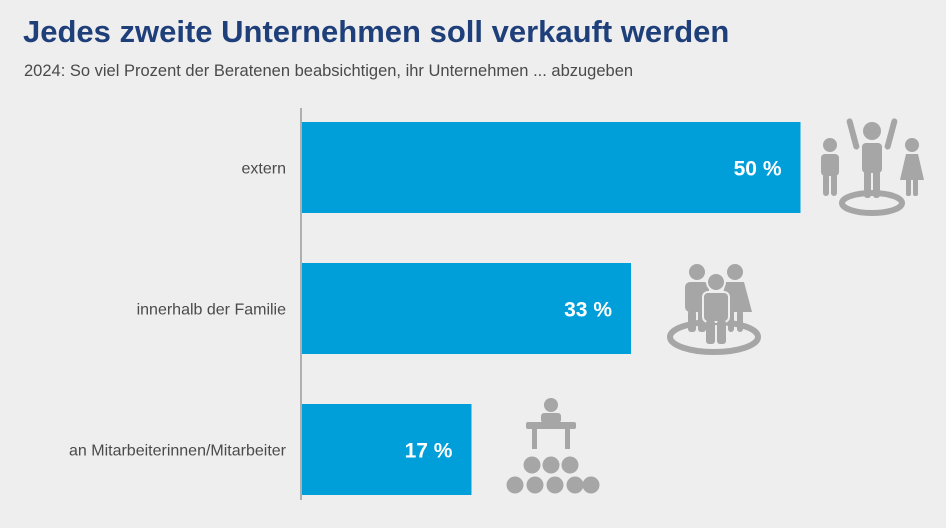  What do you see at coordinates (178, 451) in the screenshot?
I see `category-label-3: an Mitarbeiterinnen/Mitarbeiter` at bounding box center [178, 451].